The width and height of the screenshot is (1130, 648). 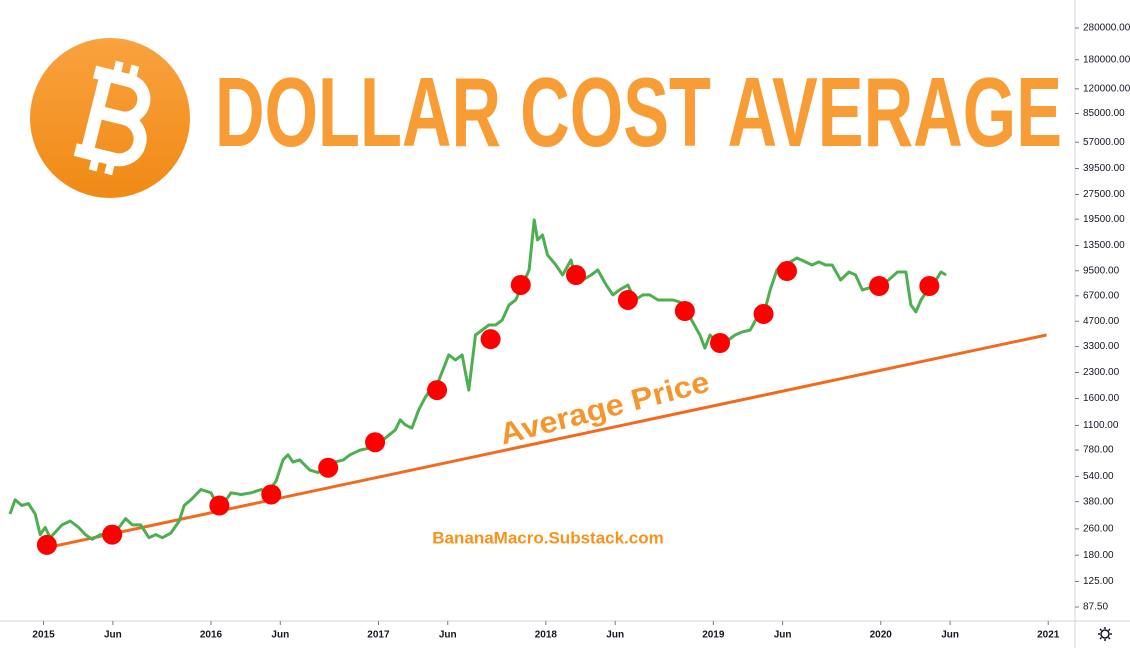 What do you see at coordinates (378, 635) in the screenshot?
I see `x-tick-label: 2017` at bounding box center [378, 635].